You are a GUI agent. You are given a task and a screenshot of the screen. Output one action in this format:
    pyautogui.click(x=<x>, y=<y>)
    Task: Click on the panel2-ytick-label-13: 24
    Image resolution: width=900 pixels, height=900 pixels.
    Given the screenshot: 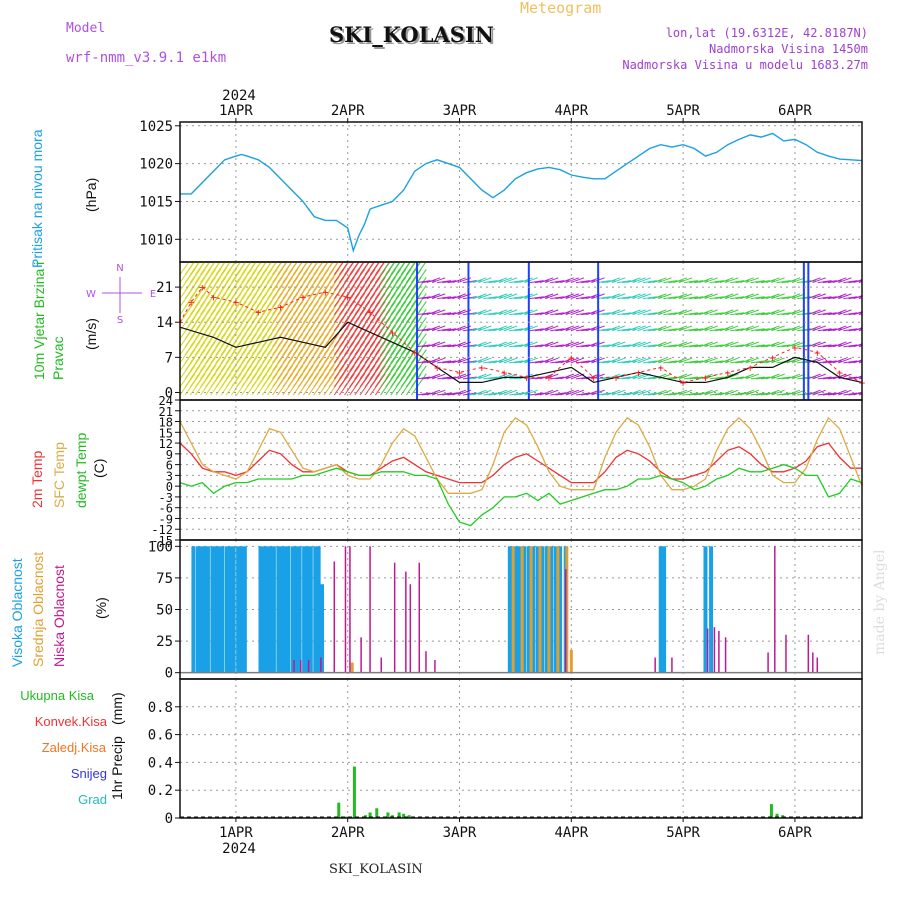 What is the action you would take?
    pyautogui.click(x=166, y=401)
    